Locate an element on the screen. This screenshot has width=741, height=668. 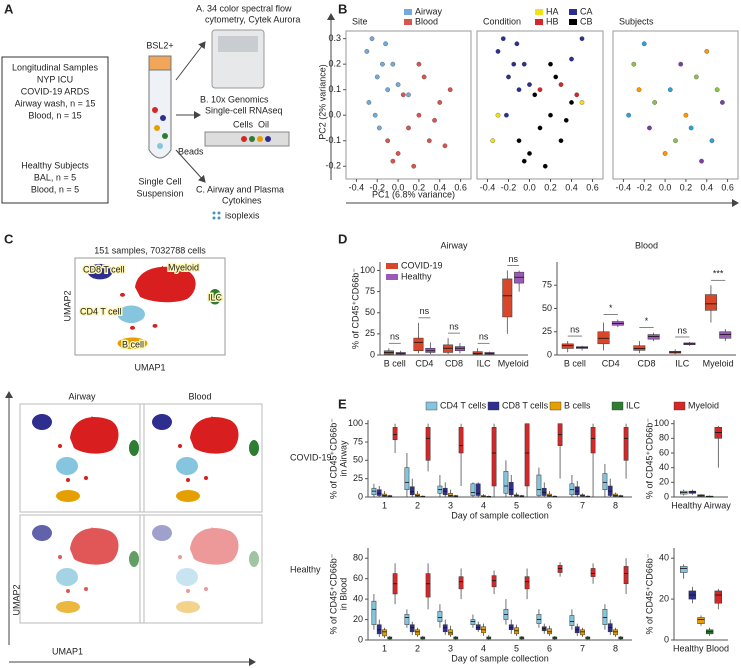
x-tick-label: -0.4 is located at coordinates (624, 187).